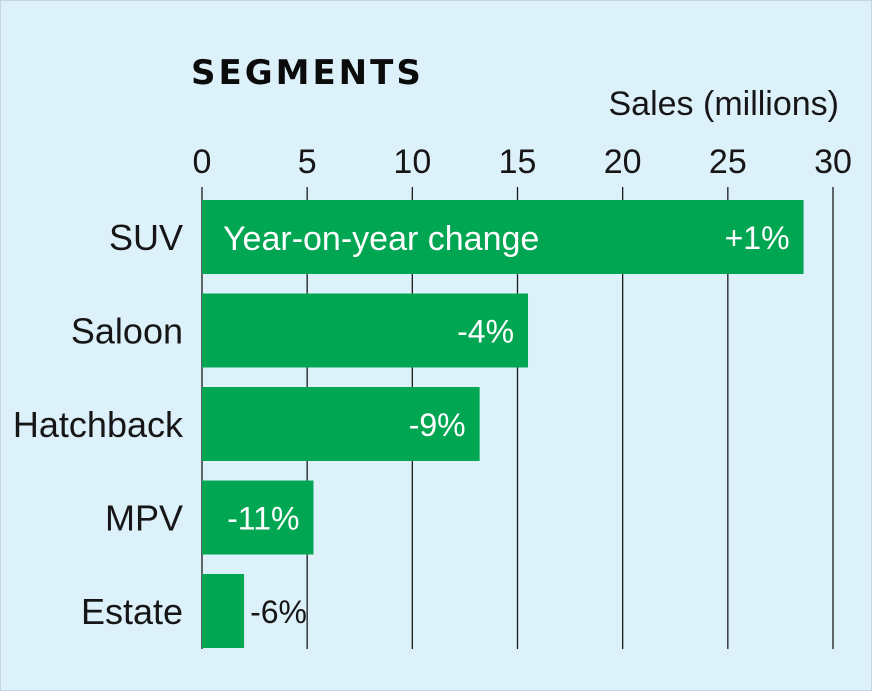  I want to click on data-label-hatchback: -9%, so click(437, 425).